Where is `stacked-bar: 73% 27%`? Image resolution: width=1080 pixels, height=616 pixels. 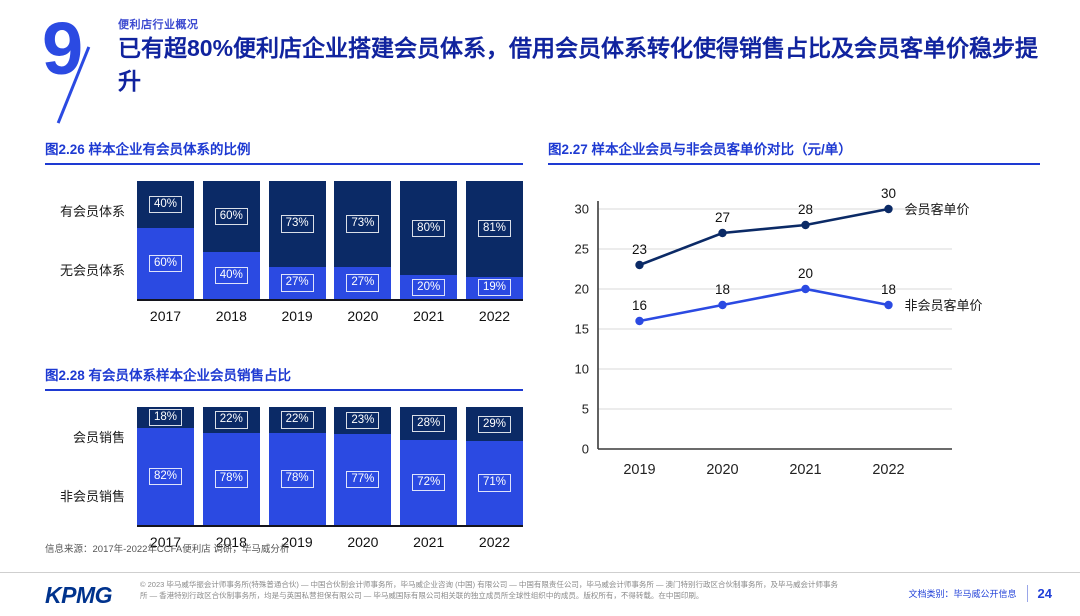 stacked-bar: 73% 27% is located at coordinates (363, 240).